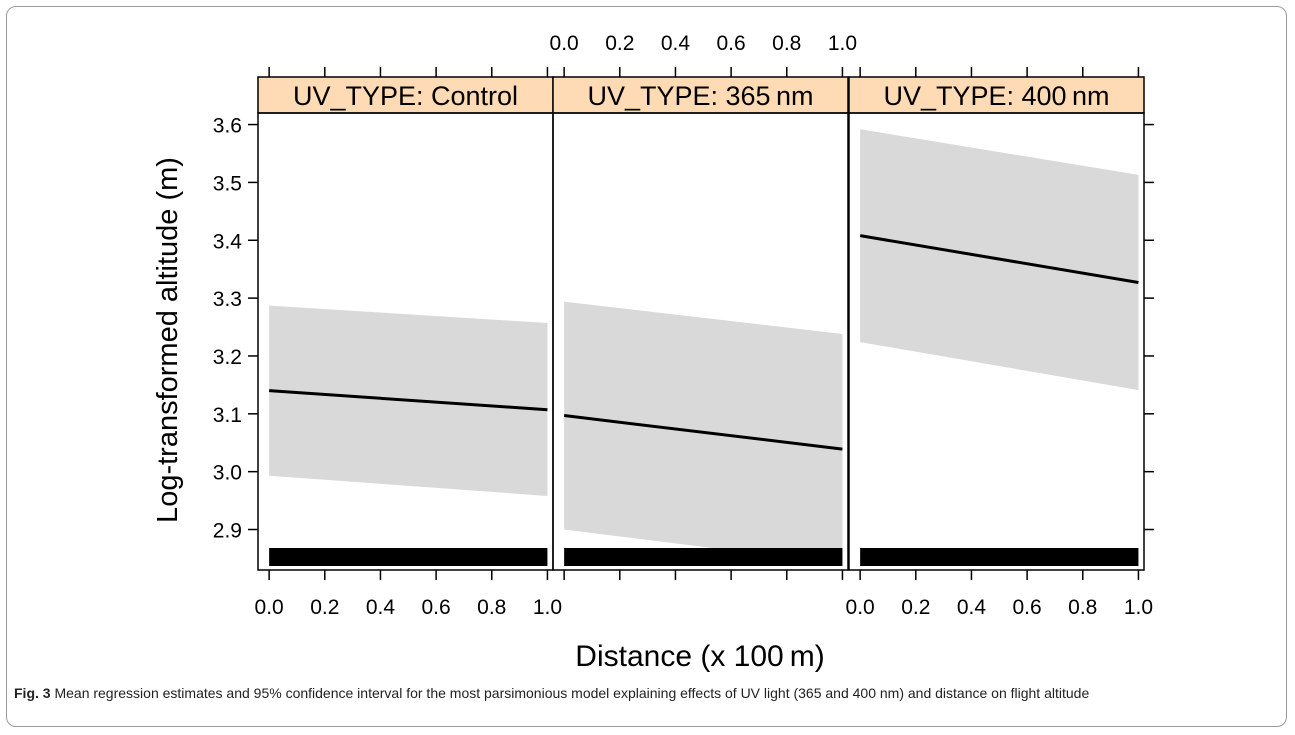 The height and width of the screenshot is (735, 1295). What do you see at coordinates (227, 531) in the screenshot?
I see `y-tick-label: 2.9` at bounding box center [227, 531].